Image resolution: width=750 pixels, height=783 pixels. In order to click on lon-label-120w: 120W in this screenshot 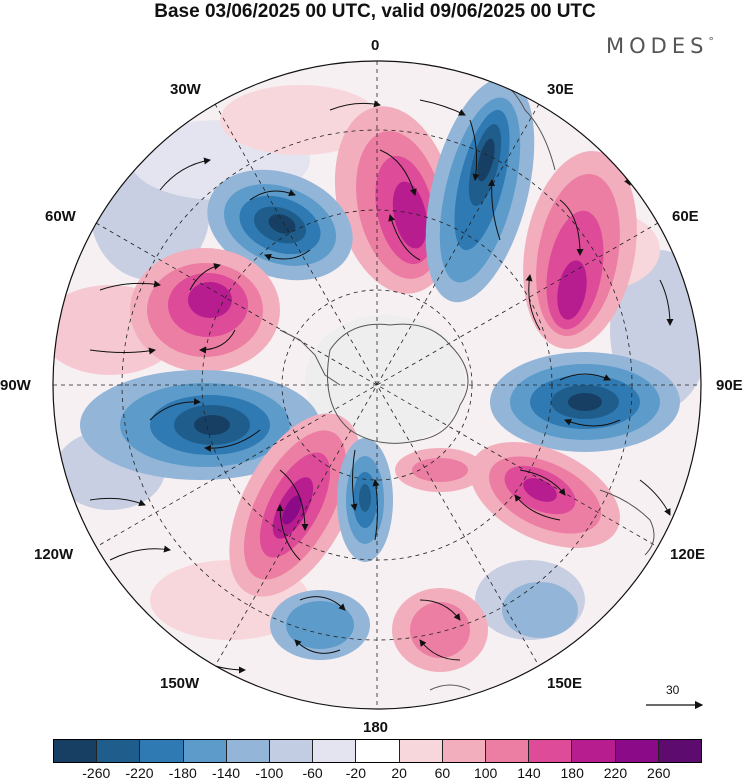, I will do `click(54, 554)`.